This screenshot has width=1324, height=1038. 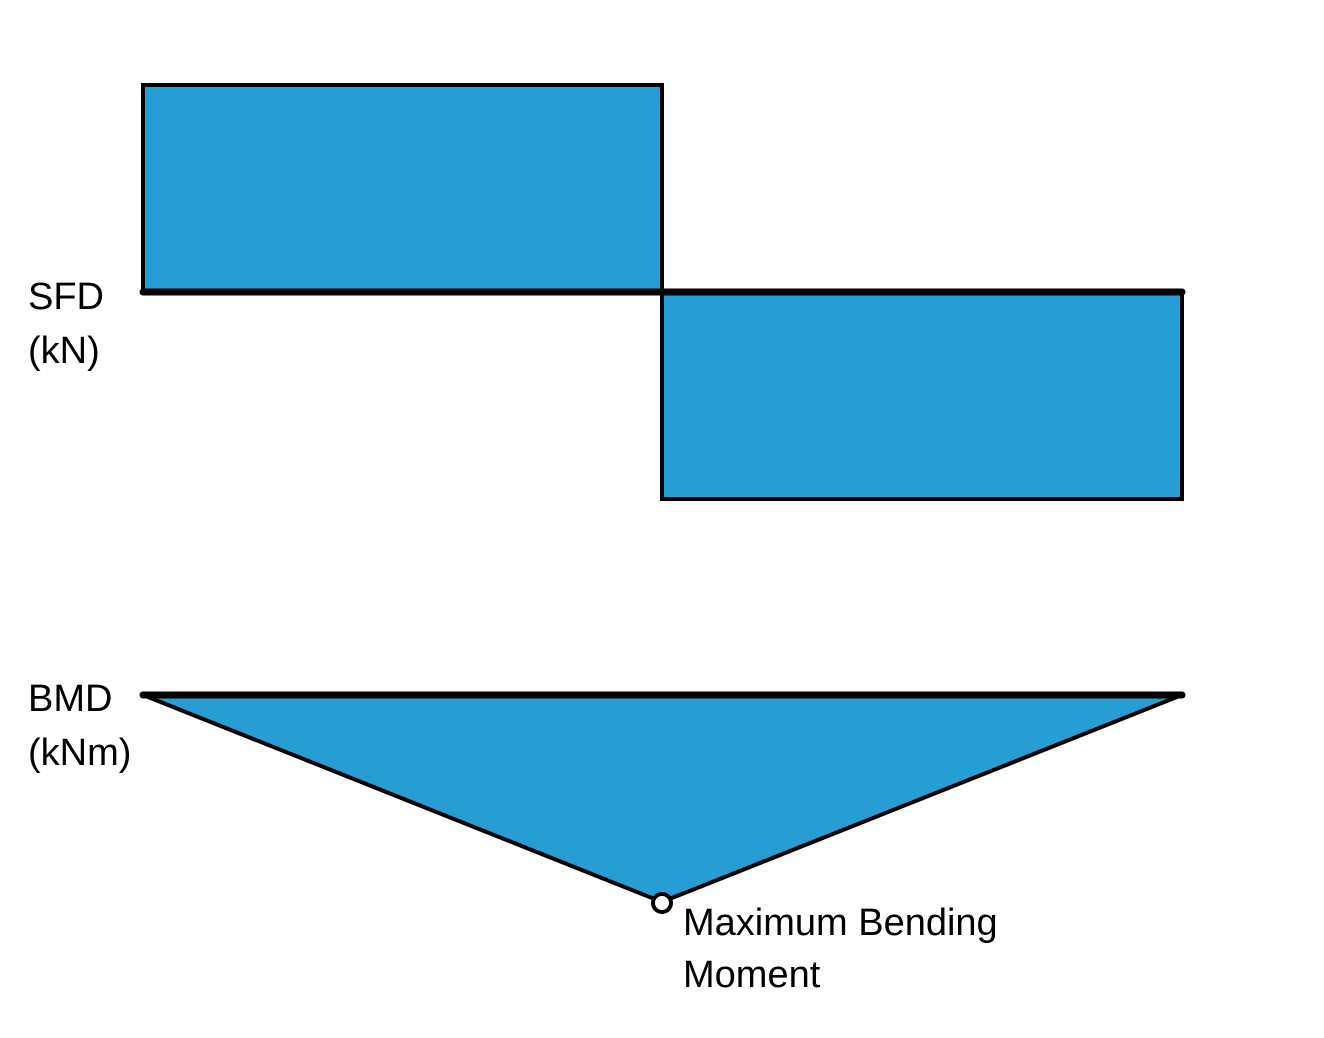 I want to click on sfd-axis-label: SFD (kN), so click(x=66, y=324).